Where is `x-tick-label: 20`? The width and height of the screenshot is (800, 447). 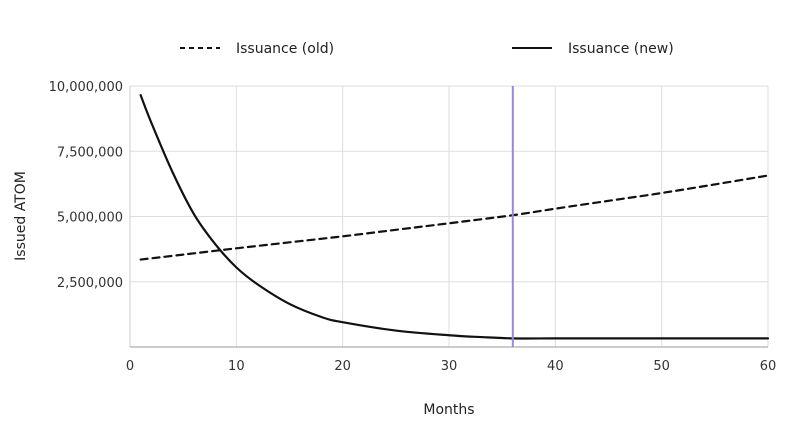
x-tick-label: 20 is located at coordinates (342, 366).